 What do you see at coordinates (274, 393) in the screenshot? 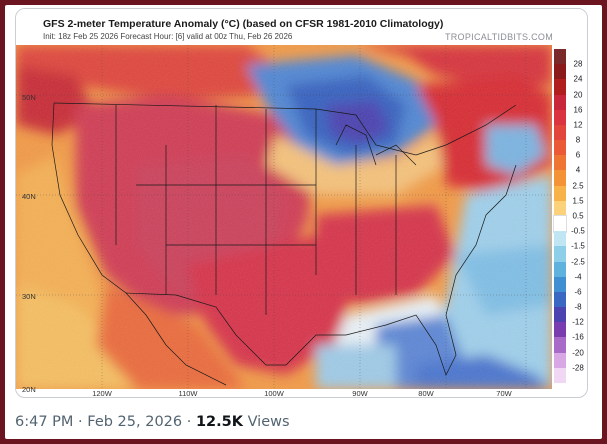
I see `lon-label-100w: 100W` at bounding box center [274, 393].